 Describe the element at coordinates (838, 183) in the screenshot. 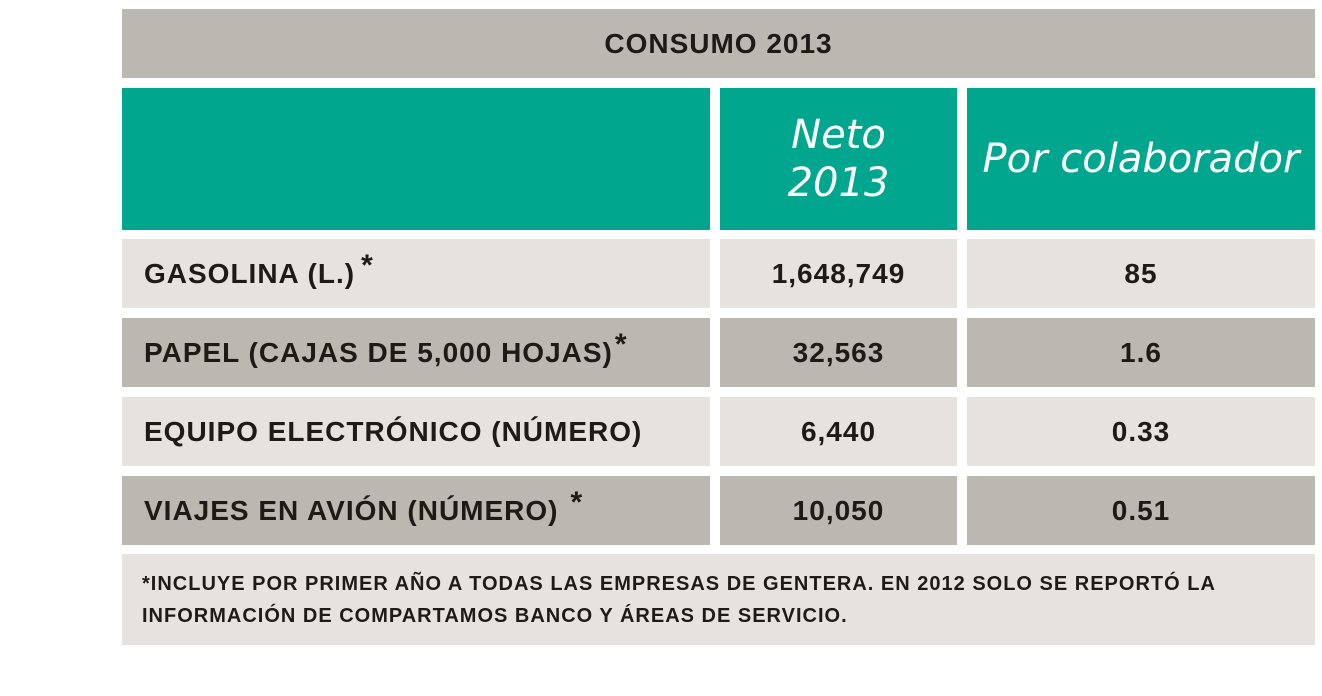

I see `header-neto-line2: 2013` at that location.